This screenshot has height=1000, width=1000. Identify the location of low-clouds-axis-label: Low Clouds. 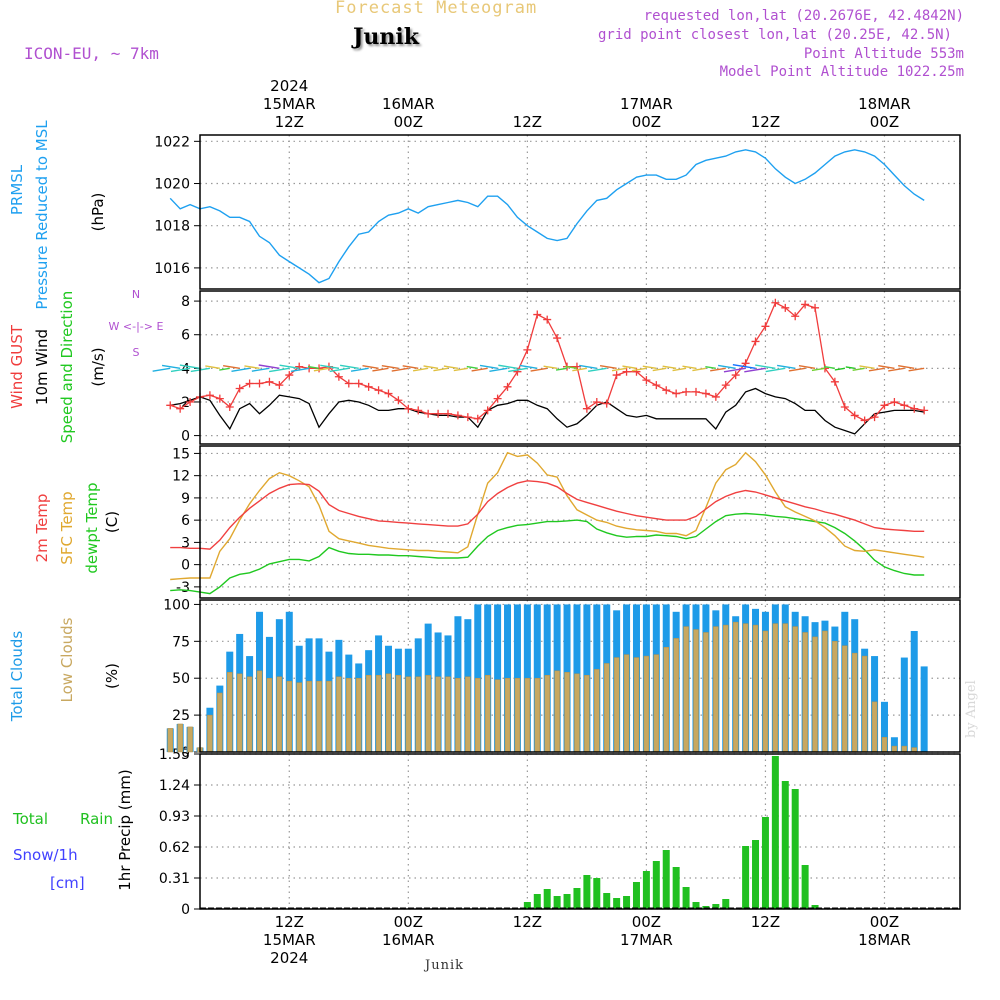
(67, 659).